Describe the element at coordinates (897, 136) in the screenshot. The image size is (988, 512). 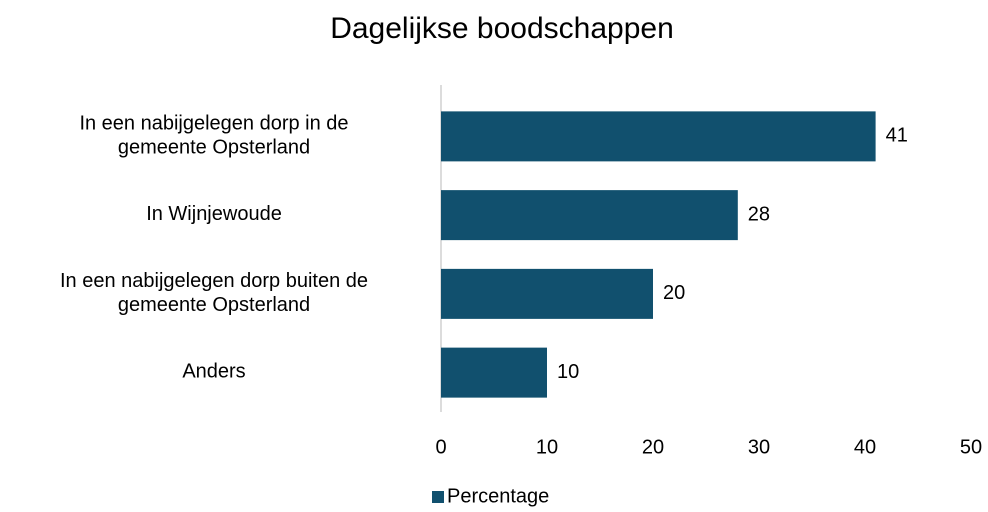
I see `data-label: 41` at that location.